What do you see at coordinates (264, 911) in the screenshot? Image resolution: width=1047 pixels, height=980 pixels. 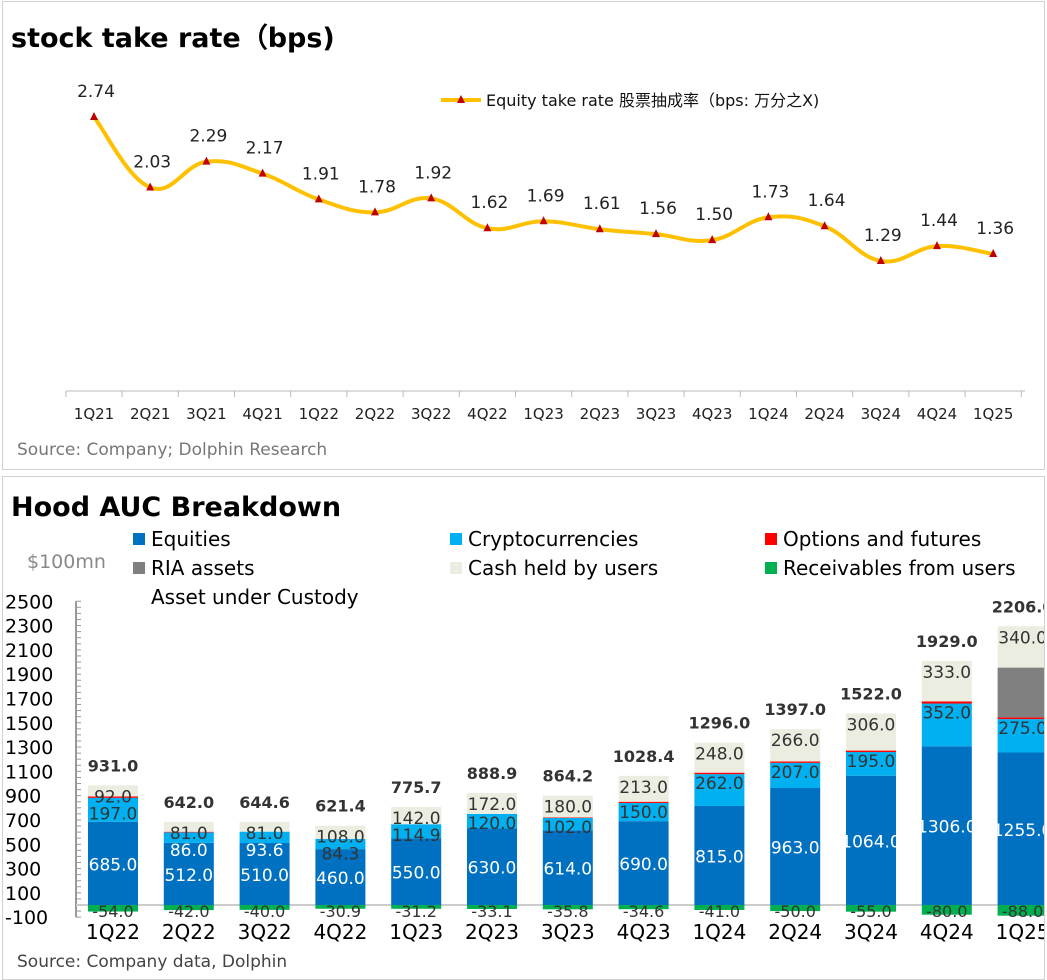 I see `bar-label: -40.0` at bounding box center [264, 911].